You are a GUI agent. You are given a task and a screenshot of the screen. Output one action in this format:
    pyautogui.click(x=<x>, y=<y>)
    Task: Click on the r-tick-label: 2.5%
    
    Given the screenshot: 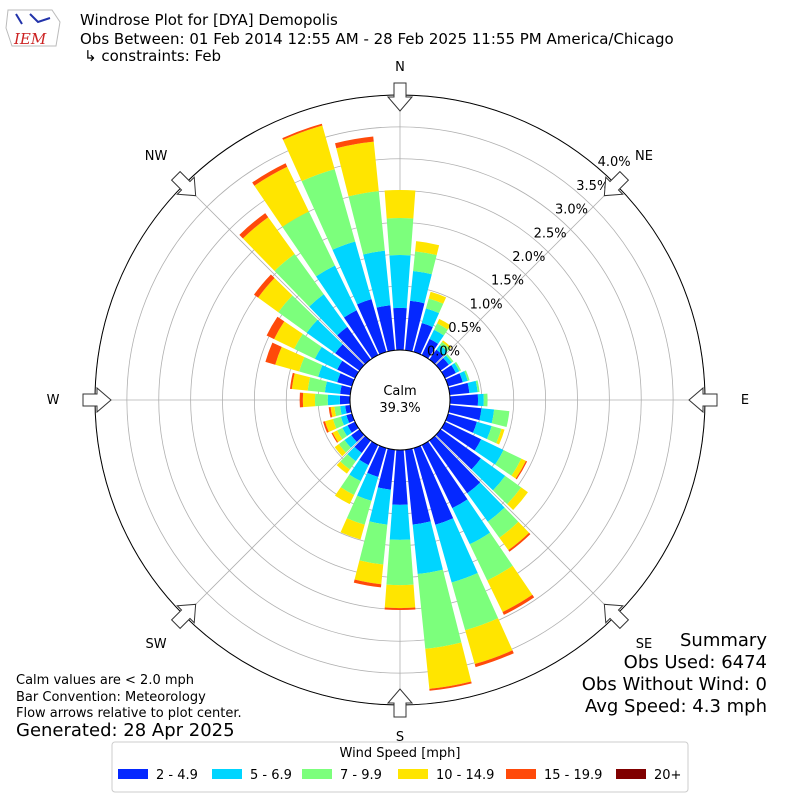 What is the action you would take?
    pyautogui.click(x=550, y=233)
    